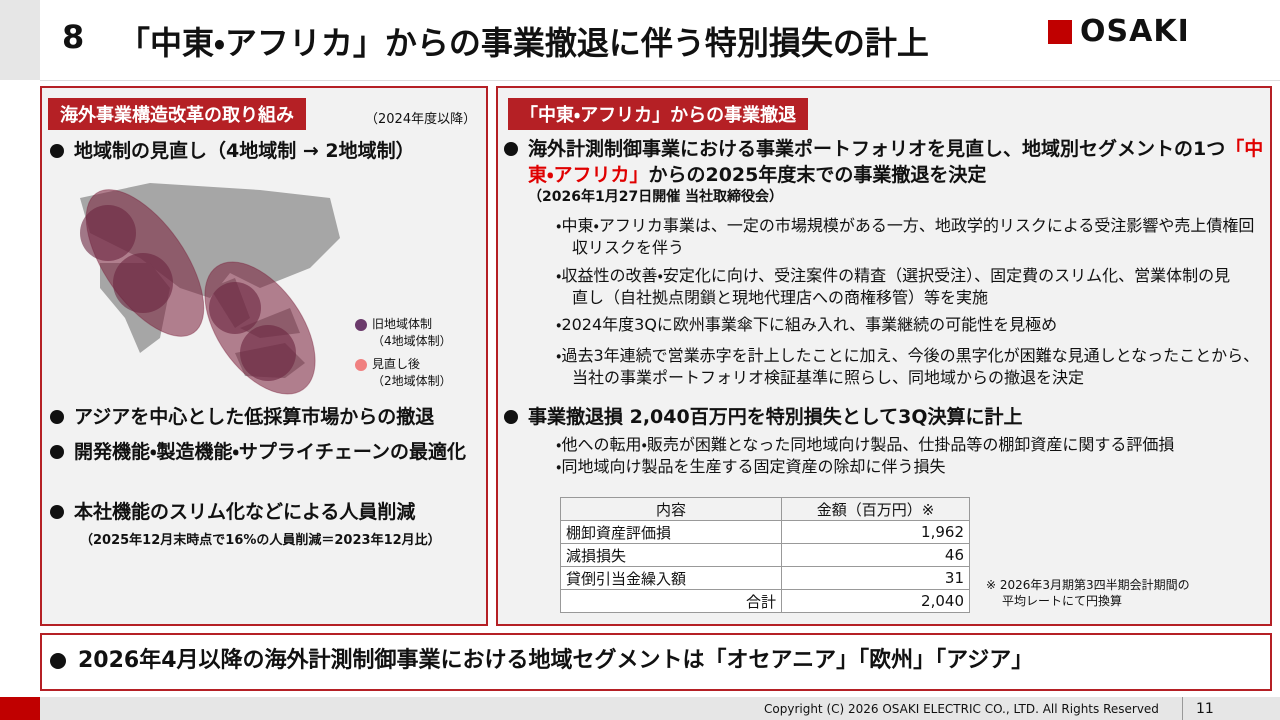 The height and width of the screenshot is (720, 1280). I want to click on line: （2地域体制）, so click(412, 381).